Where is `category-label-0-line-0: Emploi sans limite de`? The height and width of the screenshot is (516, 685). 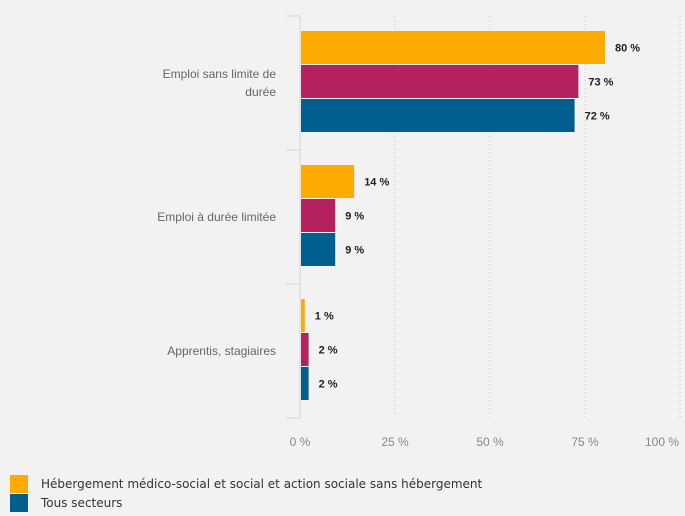
category-label-0-line-0: Emploi sans limite de is located at coordinates (220, 74).